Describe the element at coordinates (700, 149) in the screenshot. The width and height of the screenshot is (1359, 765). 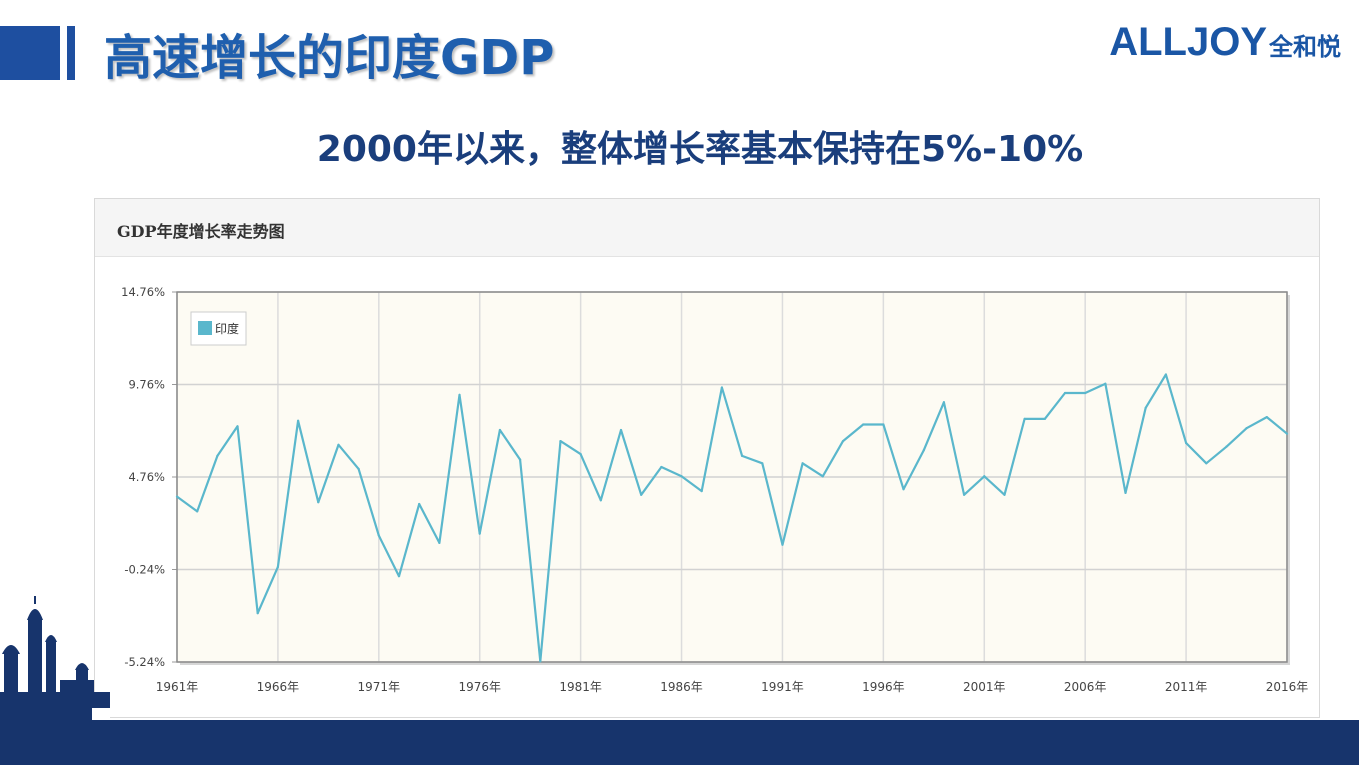
I see `slide-subtitle: 2000年以来，整体增长率基本保持在5%-10%` at that location.